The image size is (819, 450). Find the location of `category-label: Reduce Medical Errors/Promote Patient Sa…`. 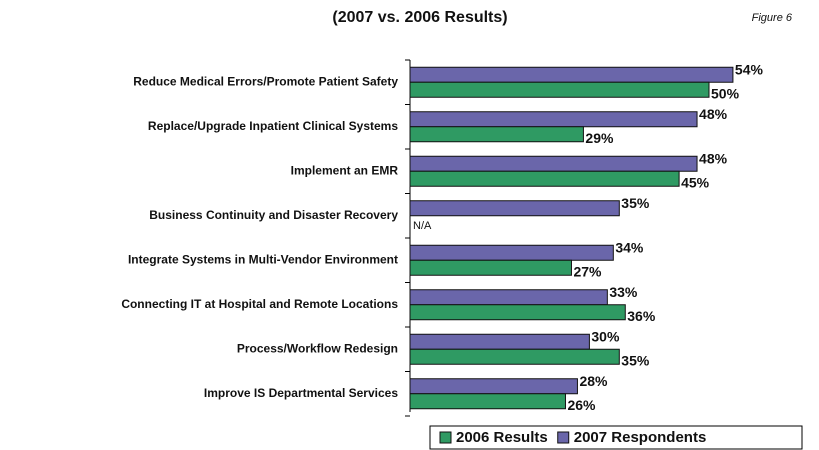

category-label: Reduce Medical Errors/Promote Patient Sa… is located at coordinates (265, 81).